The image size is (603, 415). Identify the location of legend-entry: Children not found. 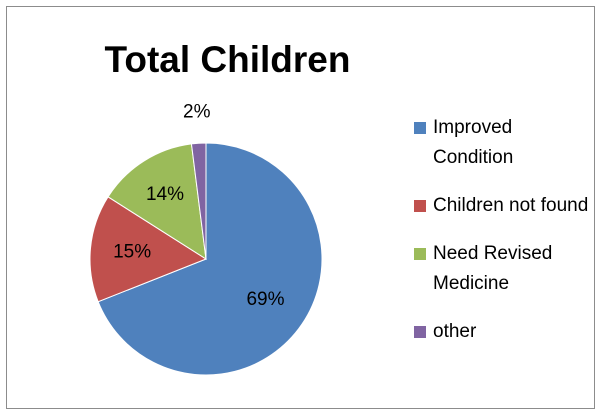
(504, 206).